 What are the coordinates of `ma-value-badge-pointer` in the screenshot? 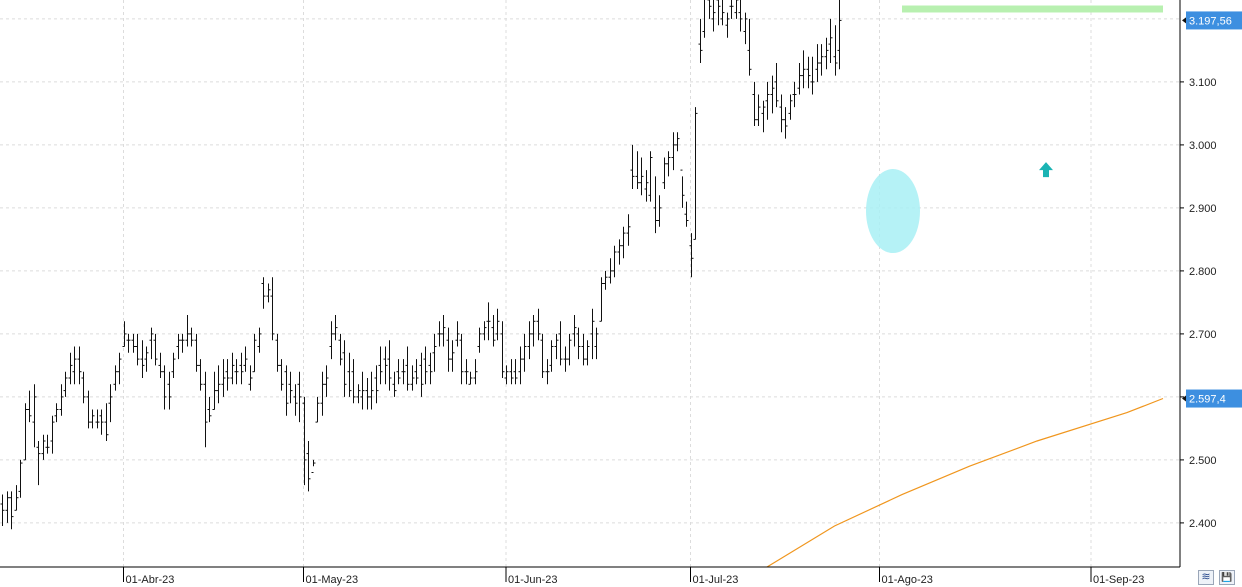 It's located at (1184, 398).